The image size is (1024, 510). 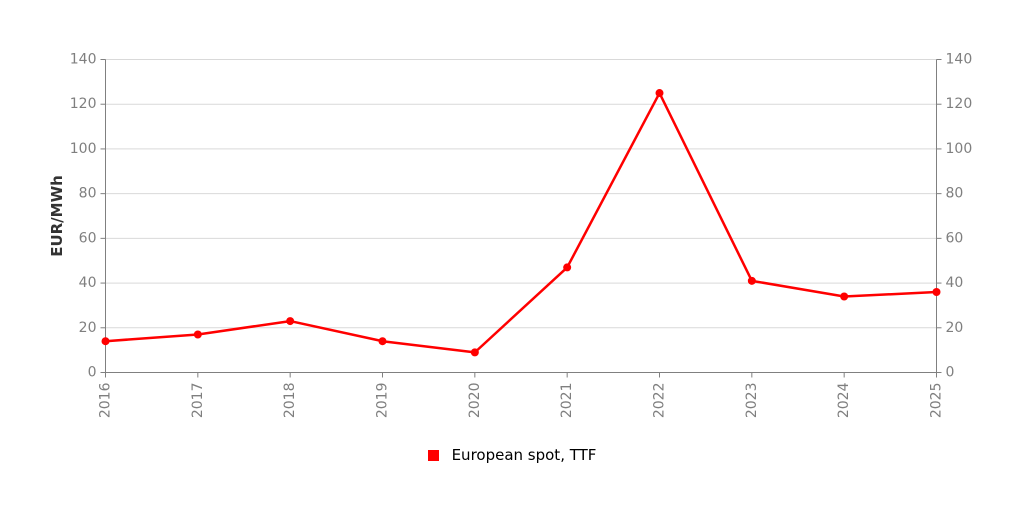 What do you see at coordinates (88, 283) in the screenshot?
I see `y-tick-label-left: 40` at bounding box center [88, 283].